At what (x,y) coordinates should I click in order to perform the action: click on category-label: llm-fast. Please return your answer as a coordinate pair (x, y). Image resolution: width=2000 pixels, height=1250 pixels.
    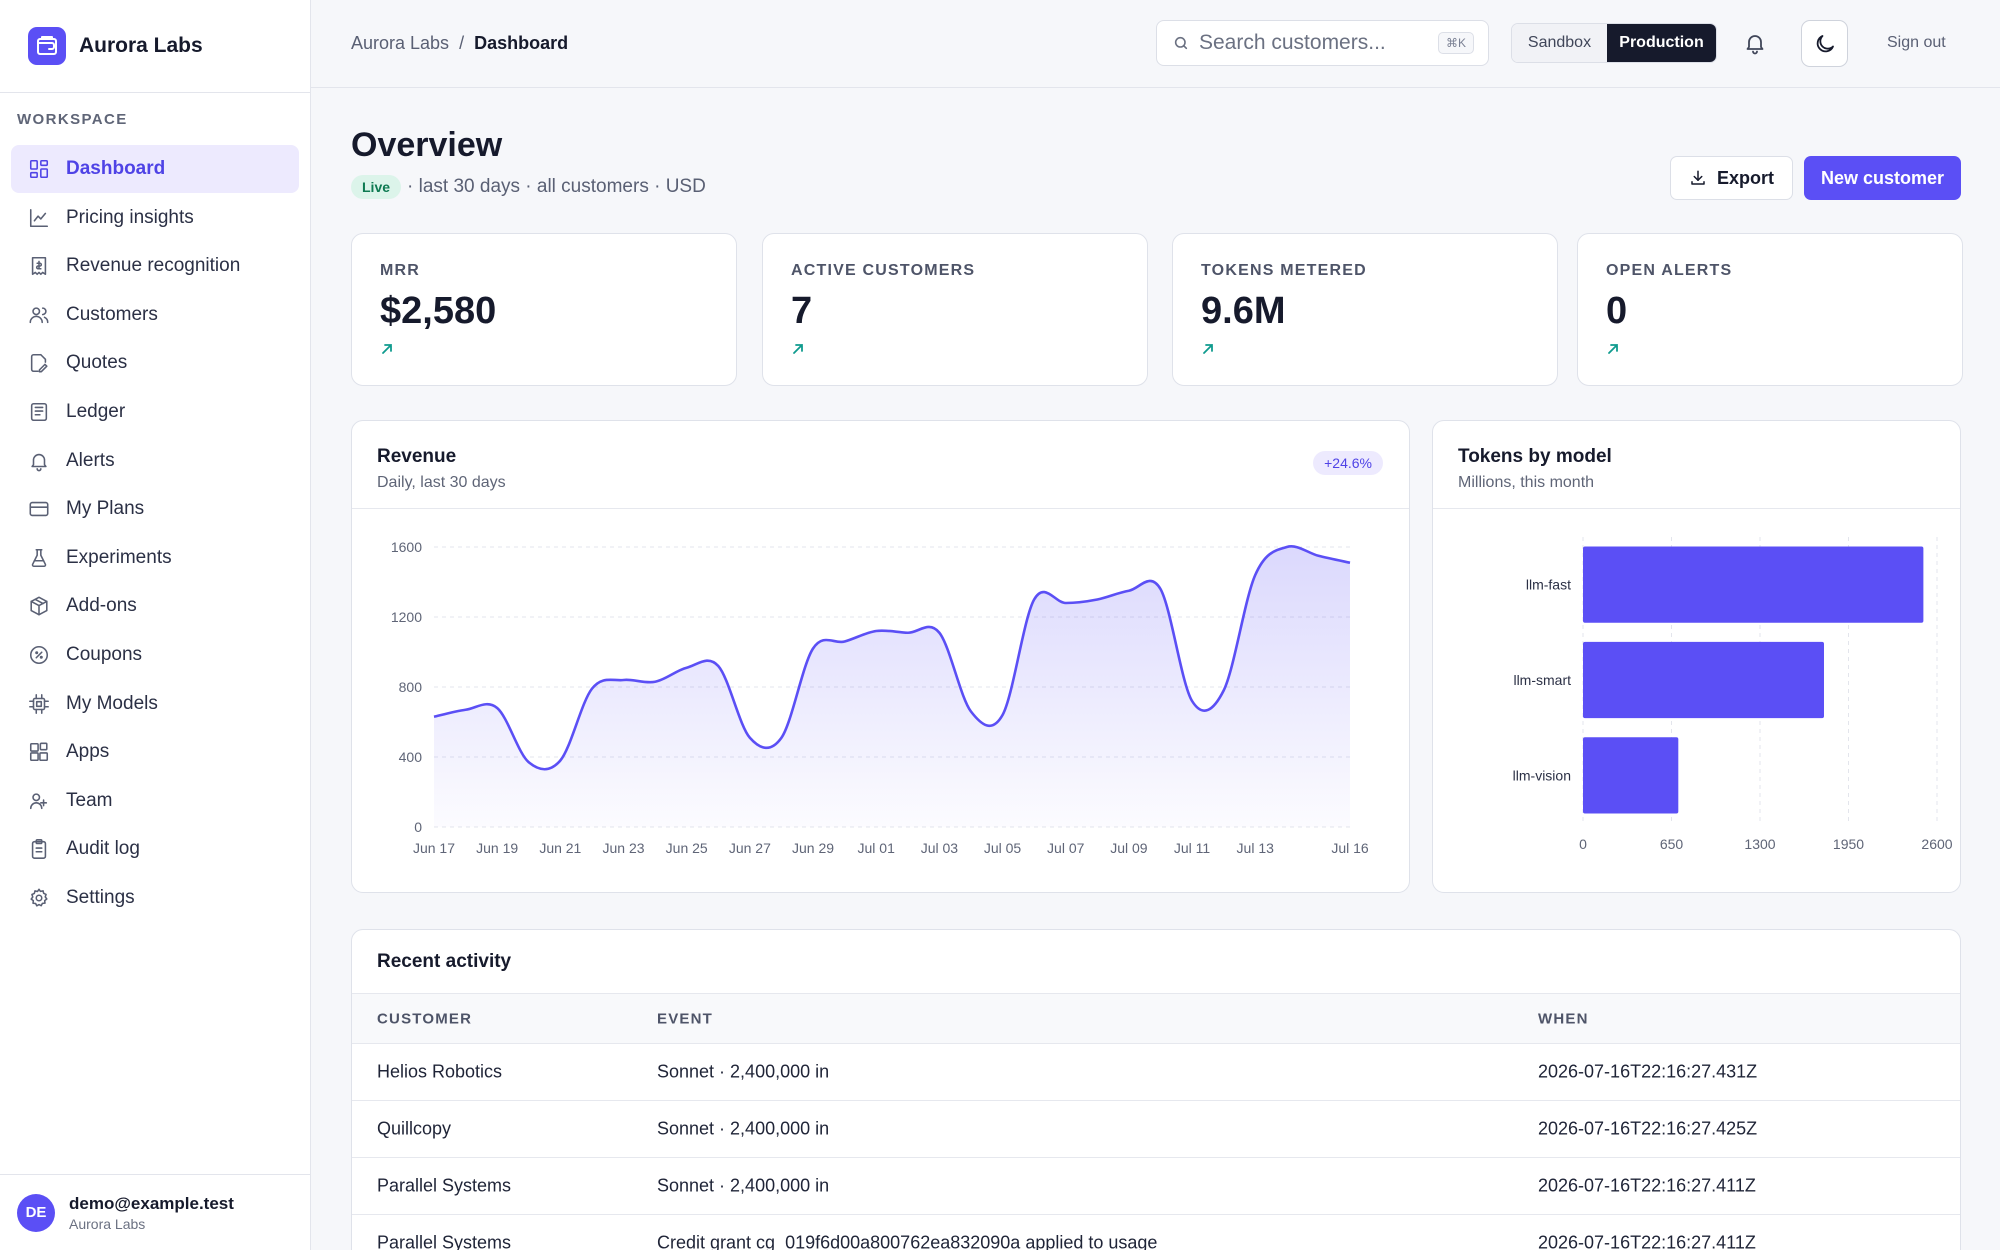
    Looking at the image, I should click on (1548, 585).